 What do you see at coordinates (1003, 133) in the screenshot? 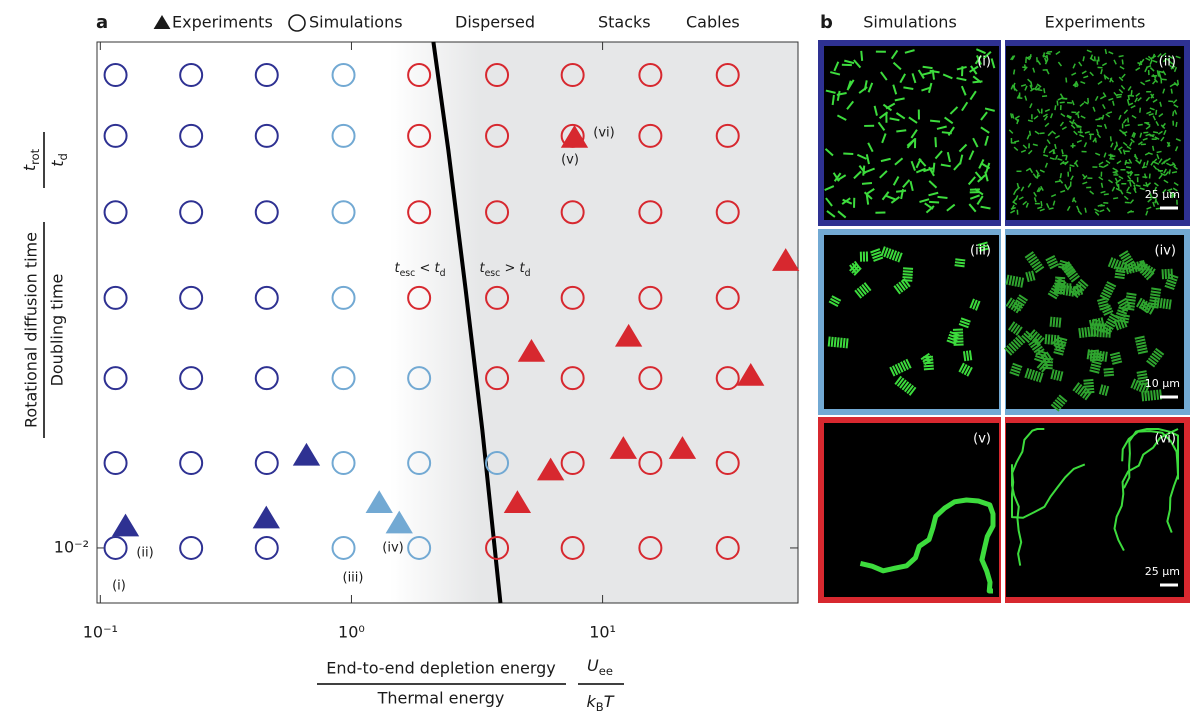
I see `divider` at bounding box center [1003, 133].